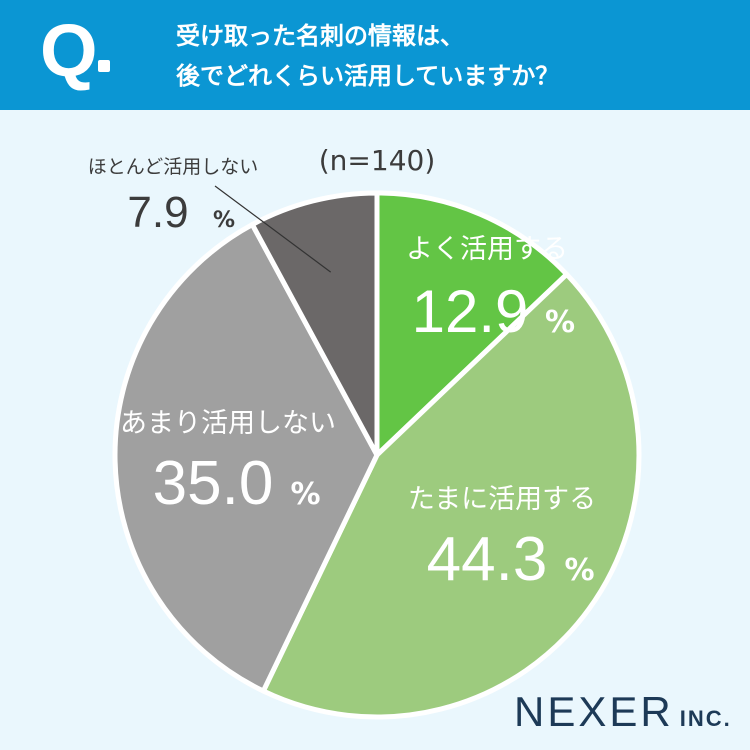  What do you see at coordinates (487, 249) in the screenshot?
I see `slice-category-label: よく活用する` at bounding box center [487, 249].